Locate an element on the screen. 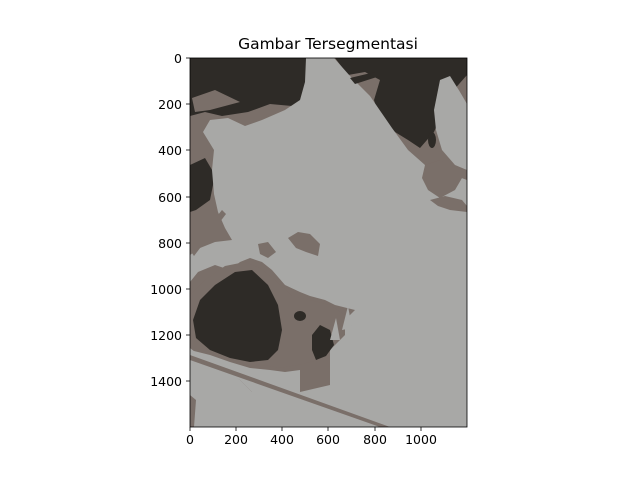 The width and height of the screenshot is (640, 480). x-tick-label: 800 is located at coordinates (375, 439).